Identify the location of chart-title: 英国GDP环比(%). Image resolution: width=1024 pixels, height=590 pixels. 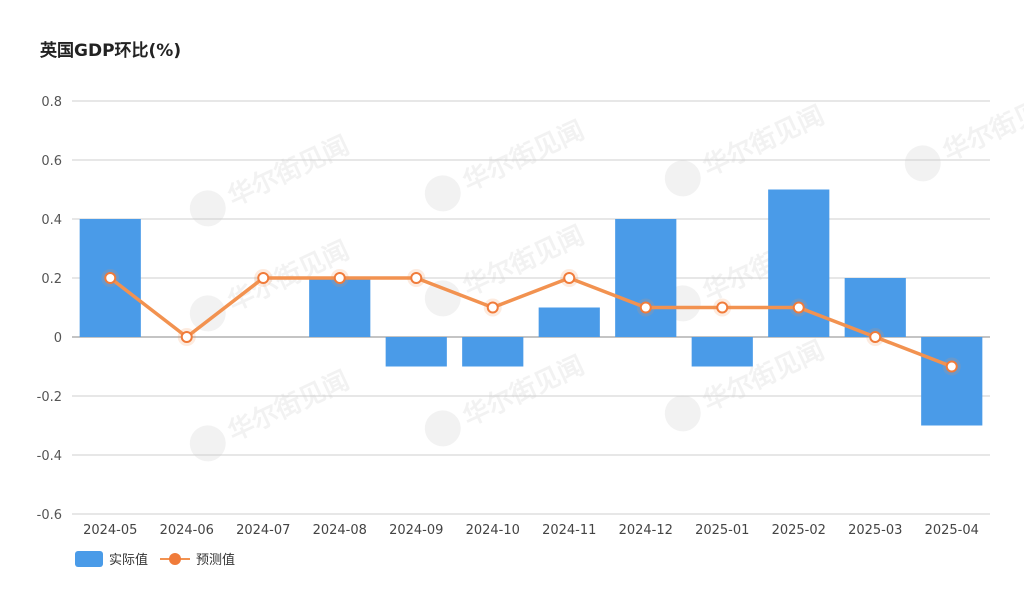
(111, 51).